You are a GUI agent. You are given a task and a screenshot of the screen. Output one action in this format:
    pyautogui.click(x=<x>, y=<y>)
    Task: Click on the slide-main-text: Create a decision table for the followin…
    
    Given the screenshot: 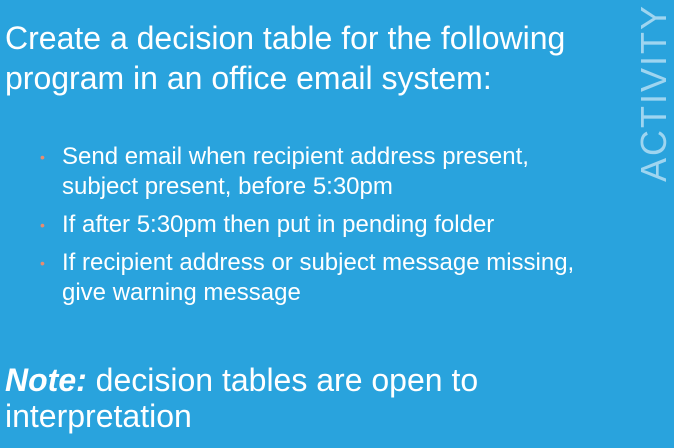 What is the action you would take?
    pyautogui.click(x=285, y=58)
    